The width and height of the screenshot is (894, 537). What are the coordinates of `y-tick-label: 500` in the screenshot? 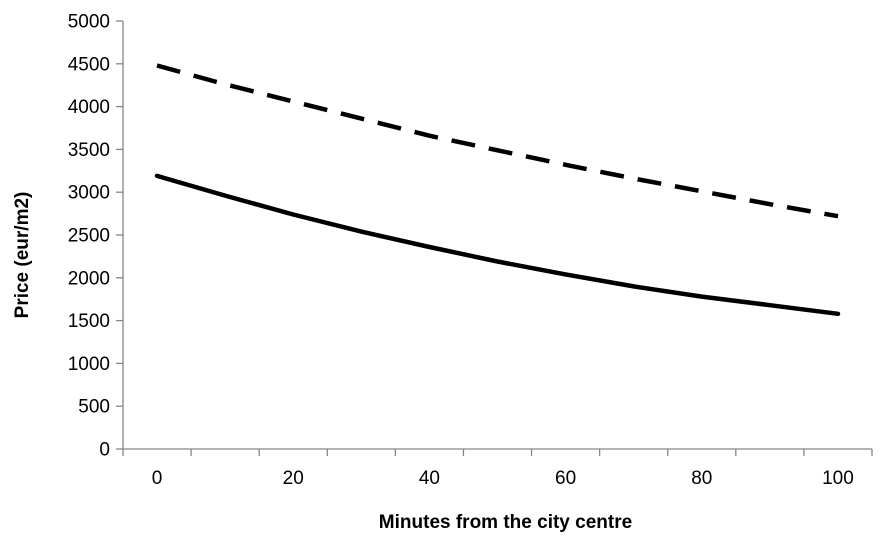 It's located at (94, 407).